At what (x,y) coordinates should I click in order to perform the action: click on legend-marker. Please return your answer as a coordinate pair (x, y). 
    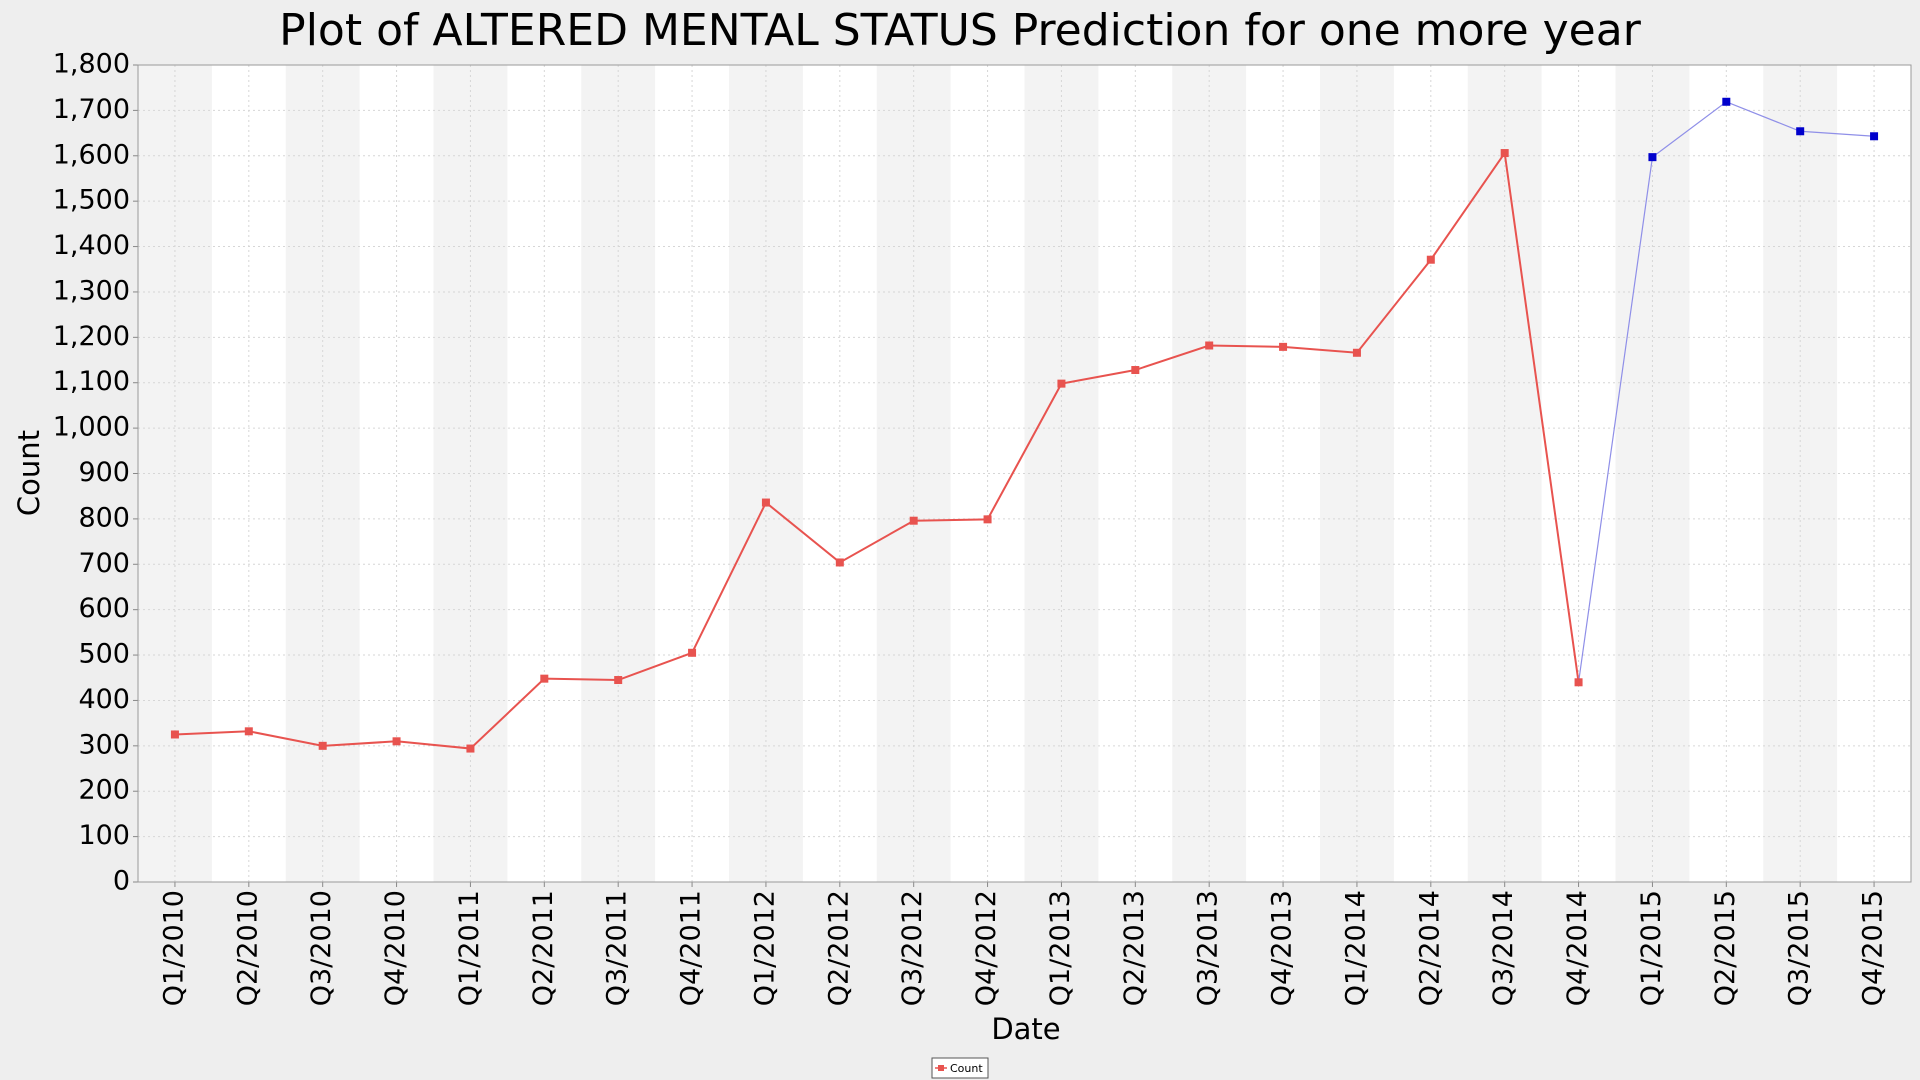
    Looking at the image, I should click on (941, 1068).